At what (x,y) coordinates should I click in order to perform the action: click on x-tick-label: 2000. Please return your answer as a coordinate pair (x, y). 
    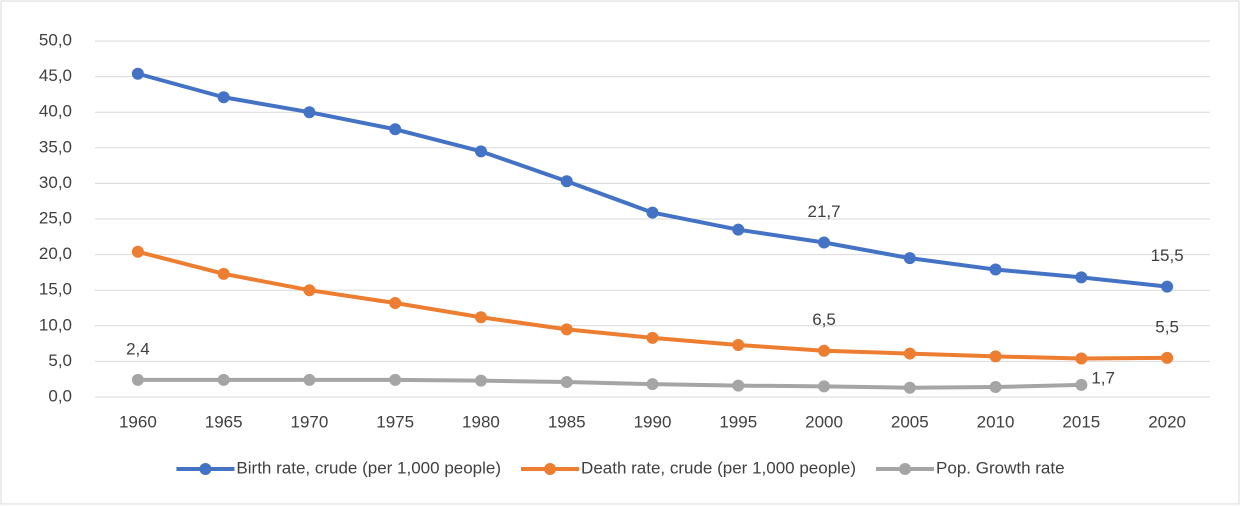
    Looking at the image, I should click on (824, 421).